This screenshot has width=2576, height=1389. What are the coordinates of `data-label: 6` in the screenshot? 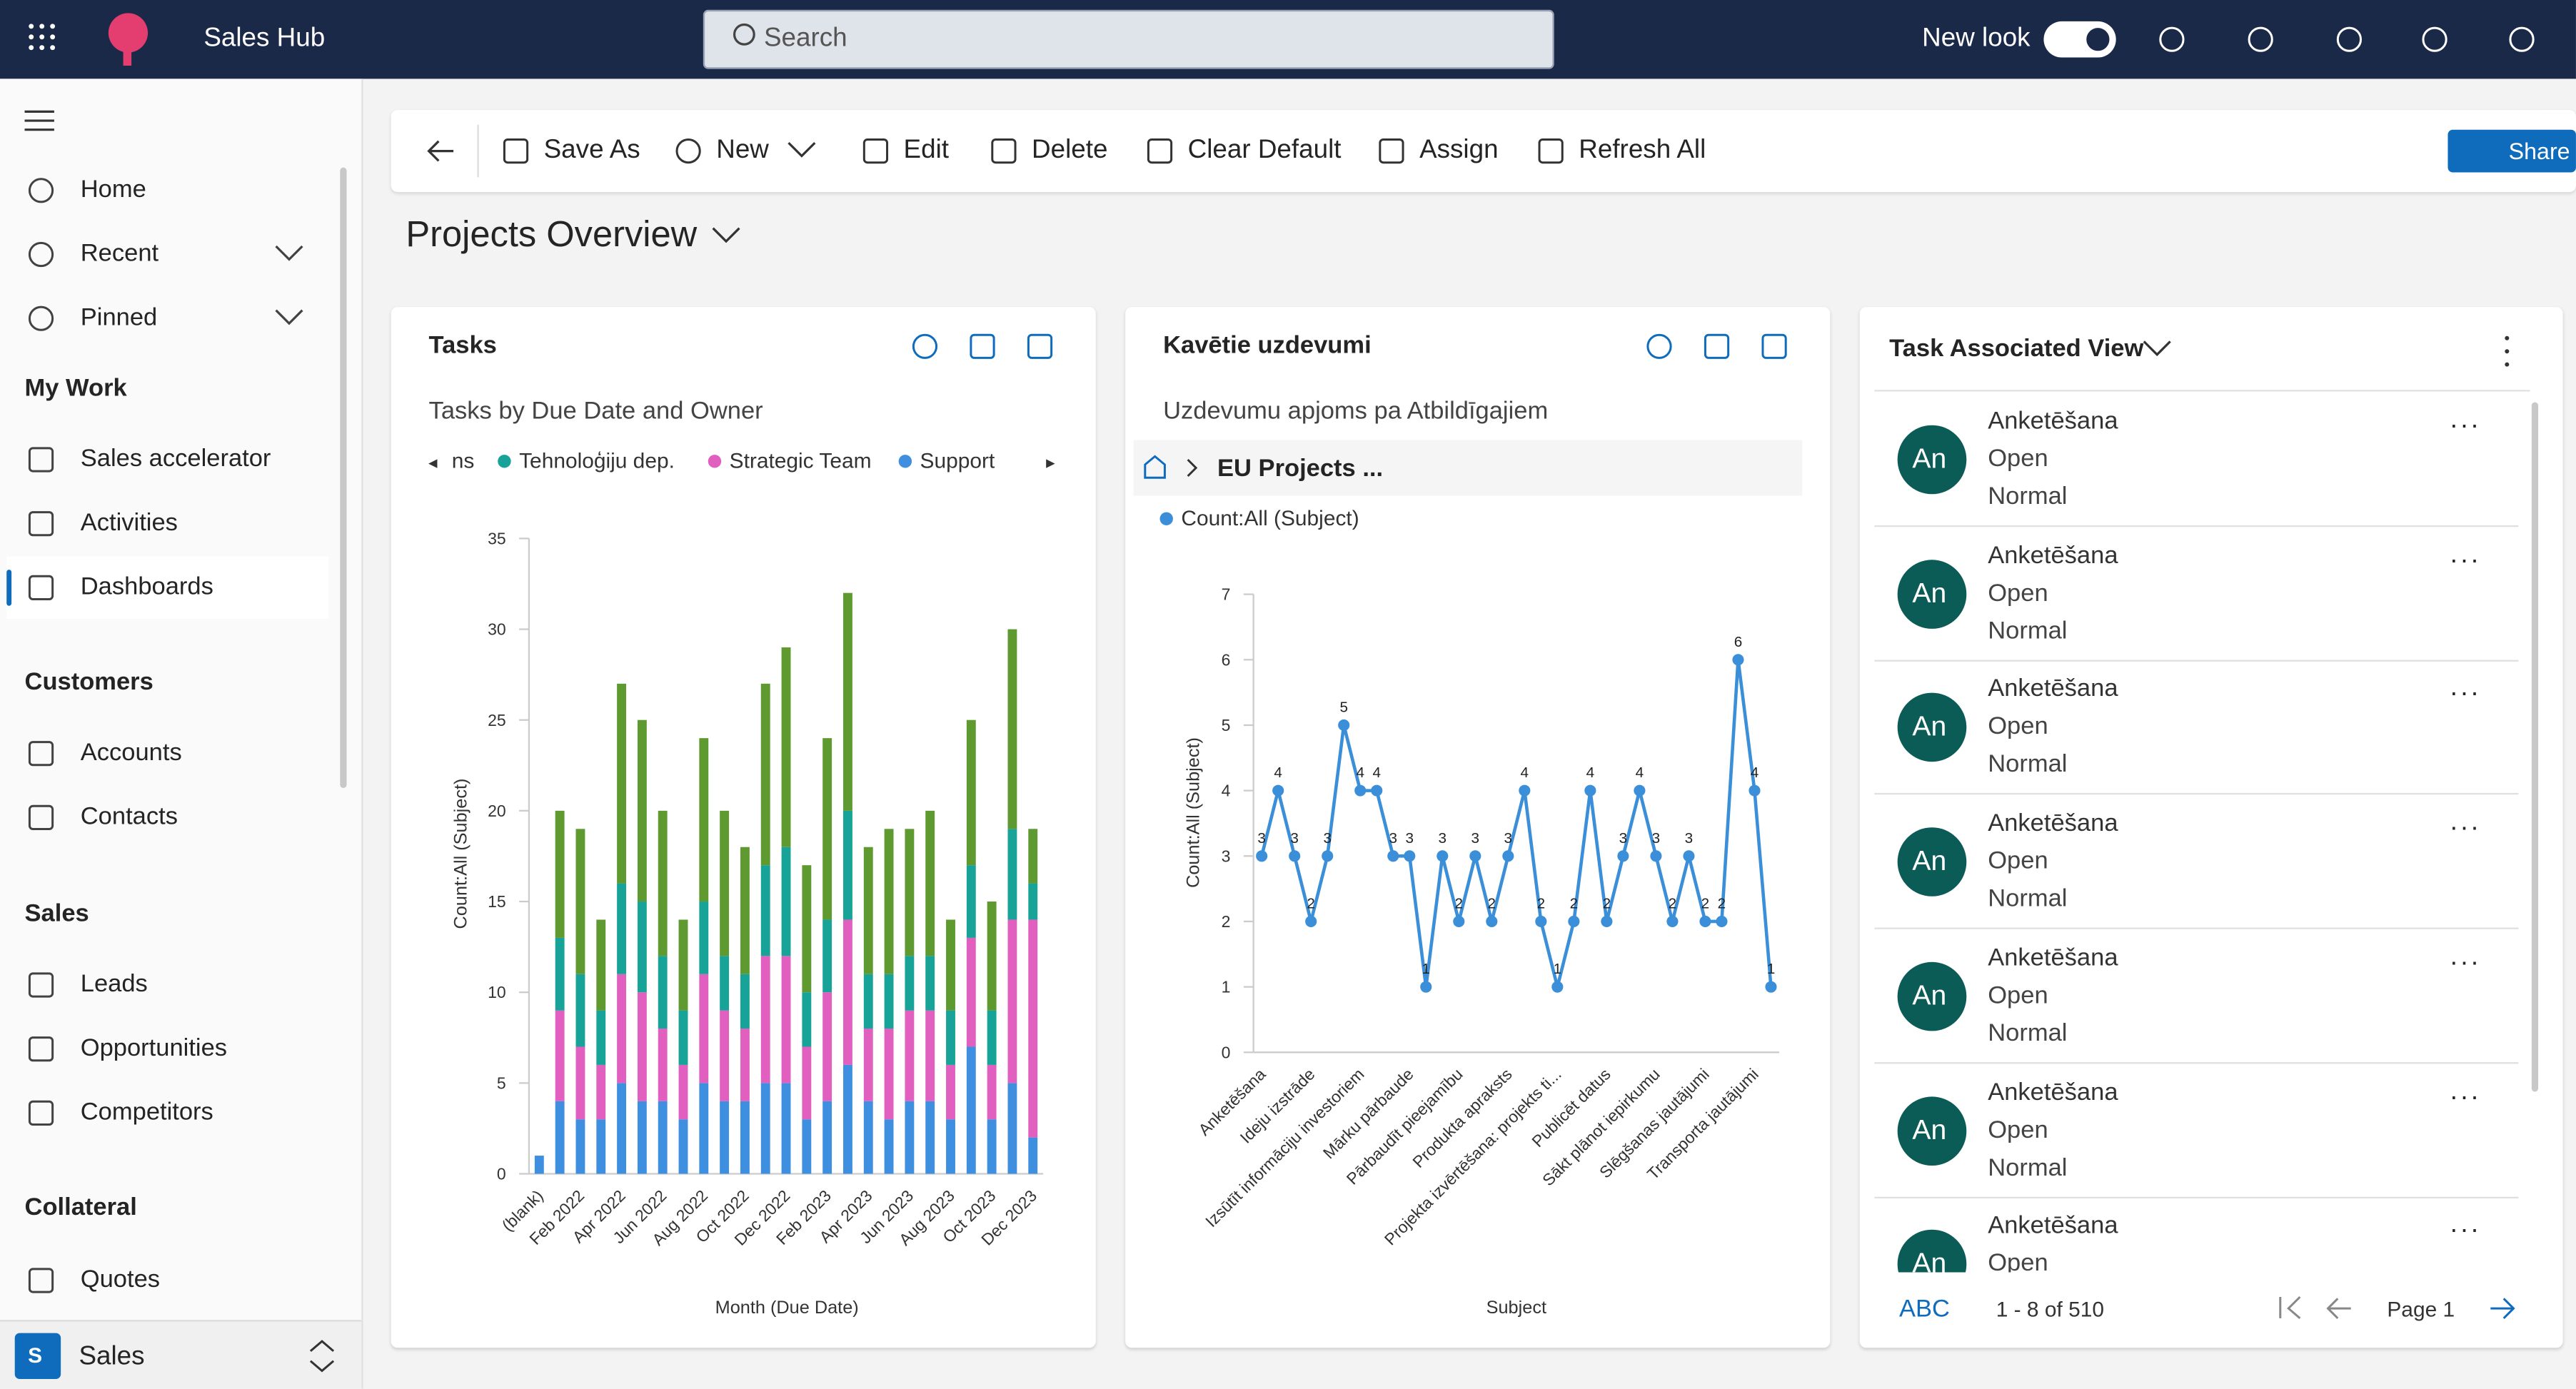 It's located at (1738, 642).